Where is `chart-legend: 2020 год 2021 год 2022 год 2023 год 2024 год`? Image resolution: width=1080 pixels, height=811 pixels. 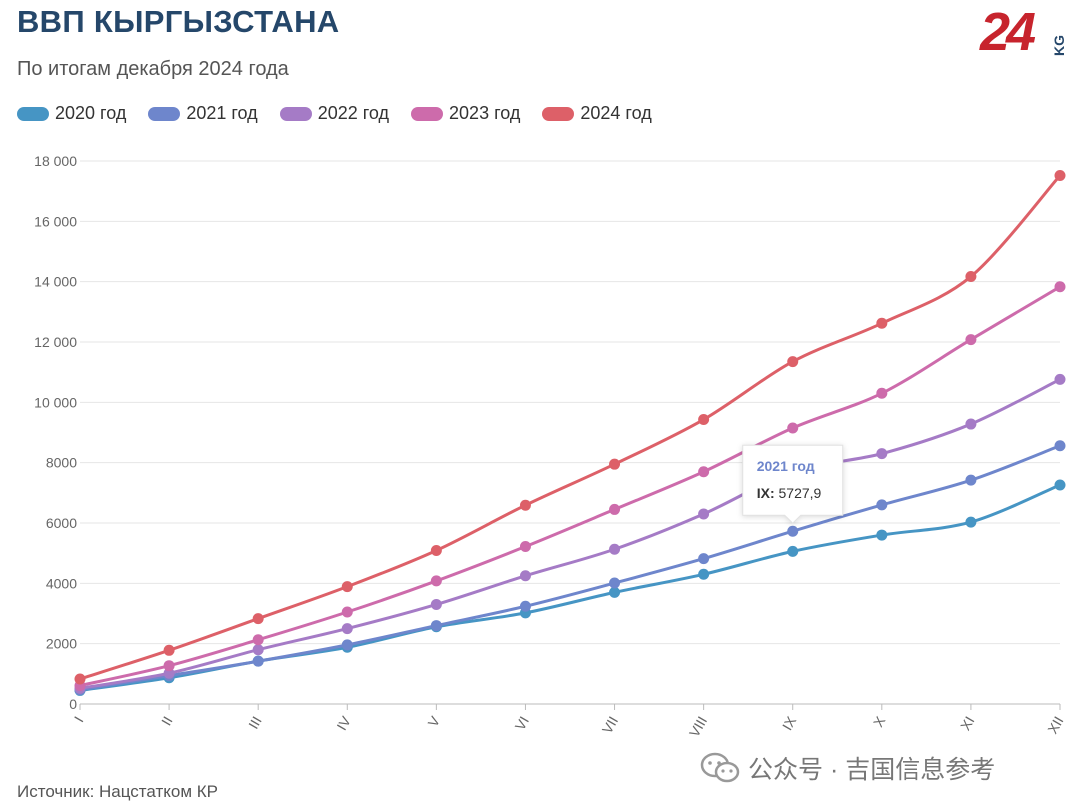
chart-legend: 2020 год 2021 год 2022 год 2023 год 2024 год is located at coordinates (334, 113).